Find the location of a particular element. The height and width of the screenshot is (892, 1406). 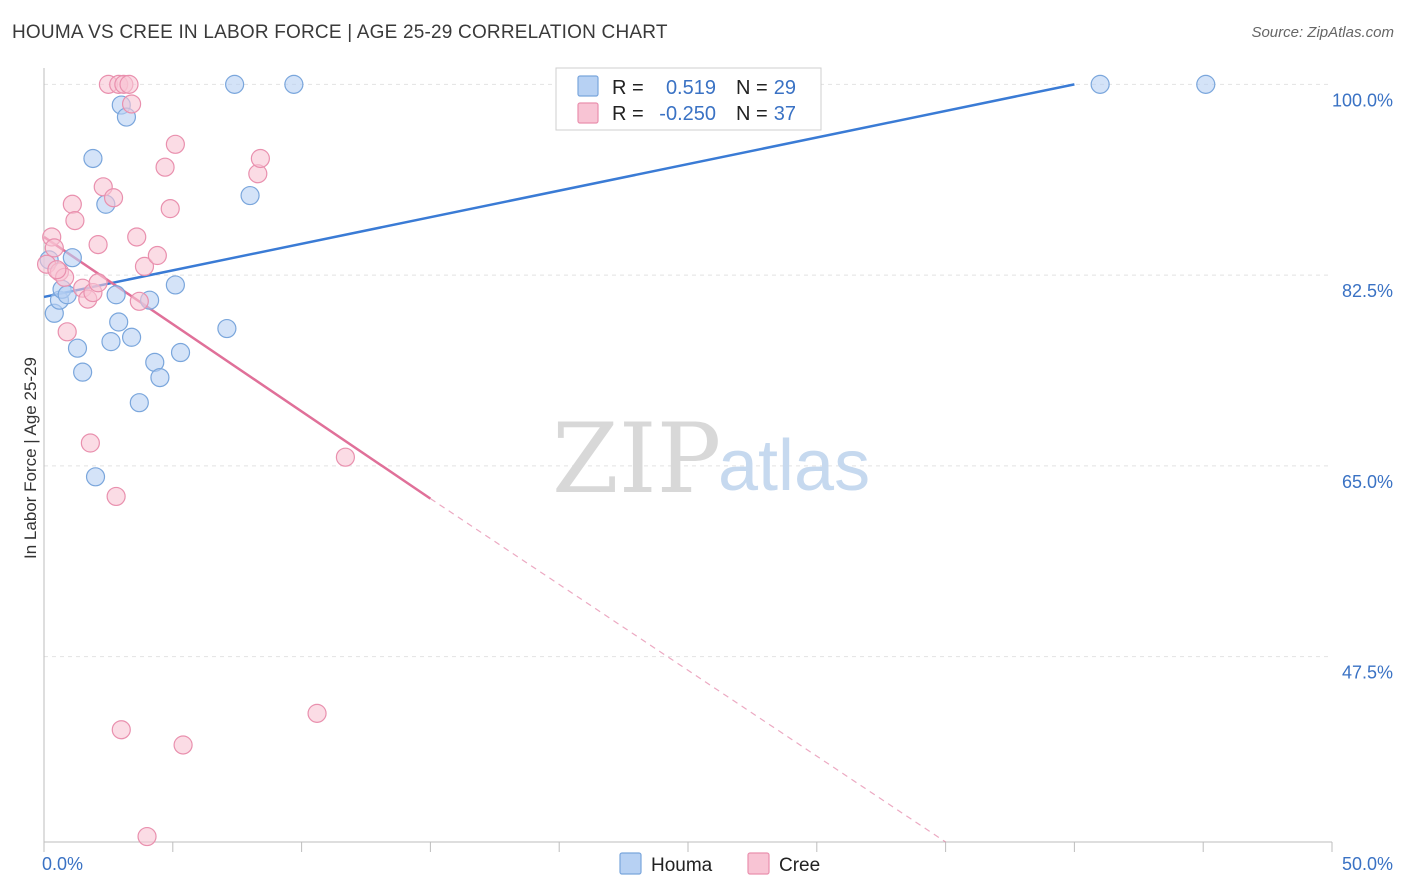

legend-cree-r-label: R = is located at coordinates (628, 114).